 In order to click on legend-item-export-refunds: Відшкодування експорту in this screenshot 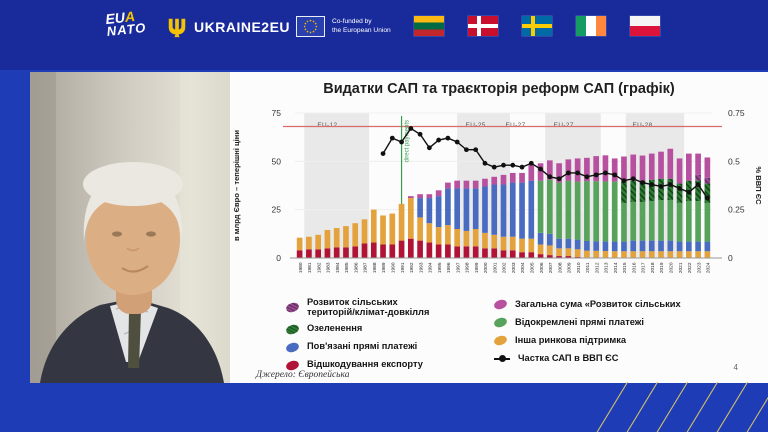, I will do `click(389, 365)`.